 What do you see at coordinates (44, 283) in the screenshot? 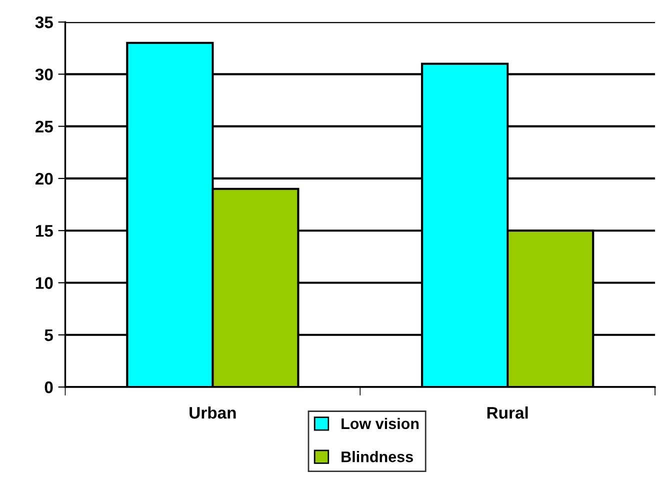
I see `y-tick-label: 10` at bounding box center [44, 283].